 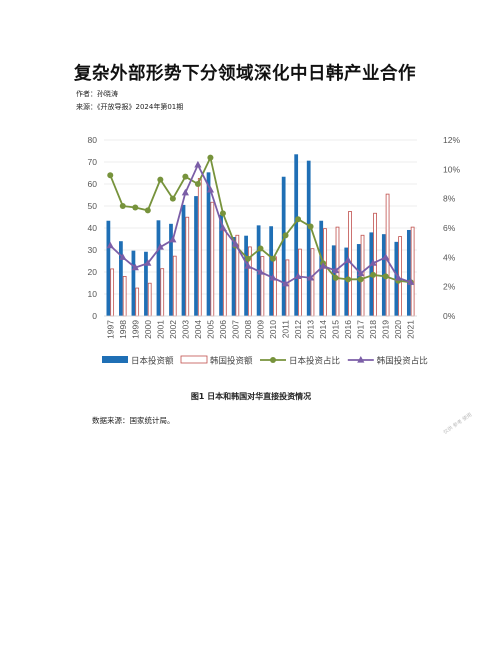 What do you see at coordinates (286, 329) in the screenshot?
I see `x-tick-label: 2011` at bounding box center [286, 329].